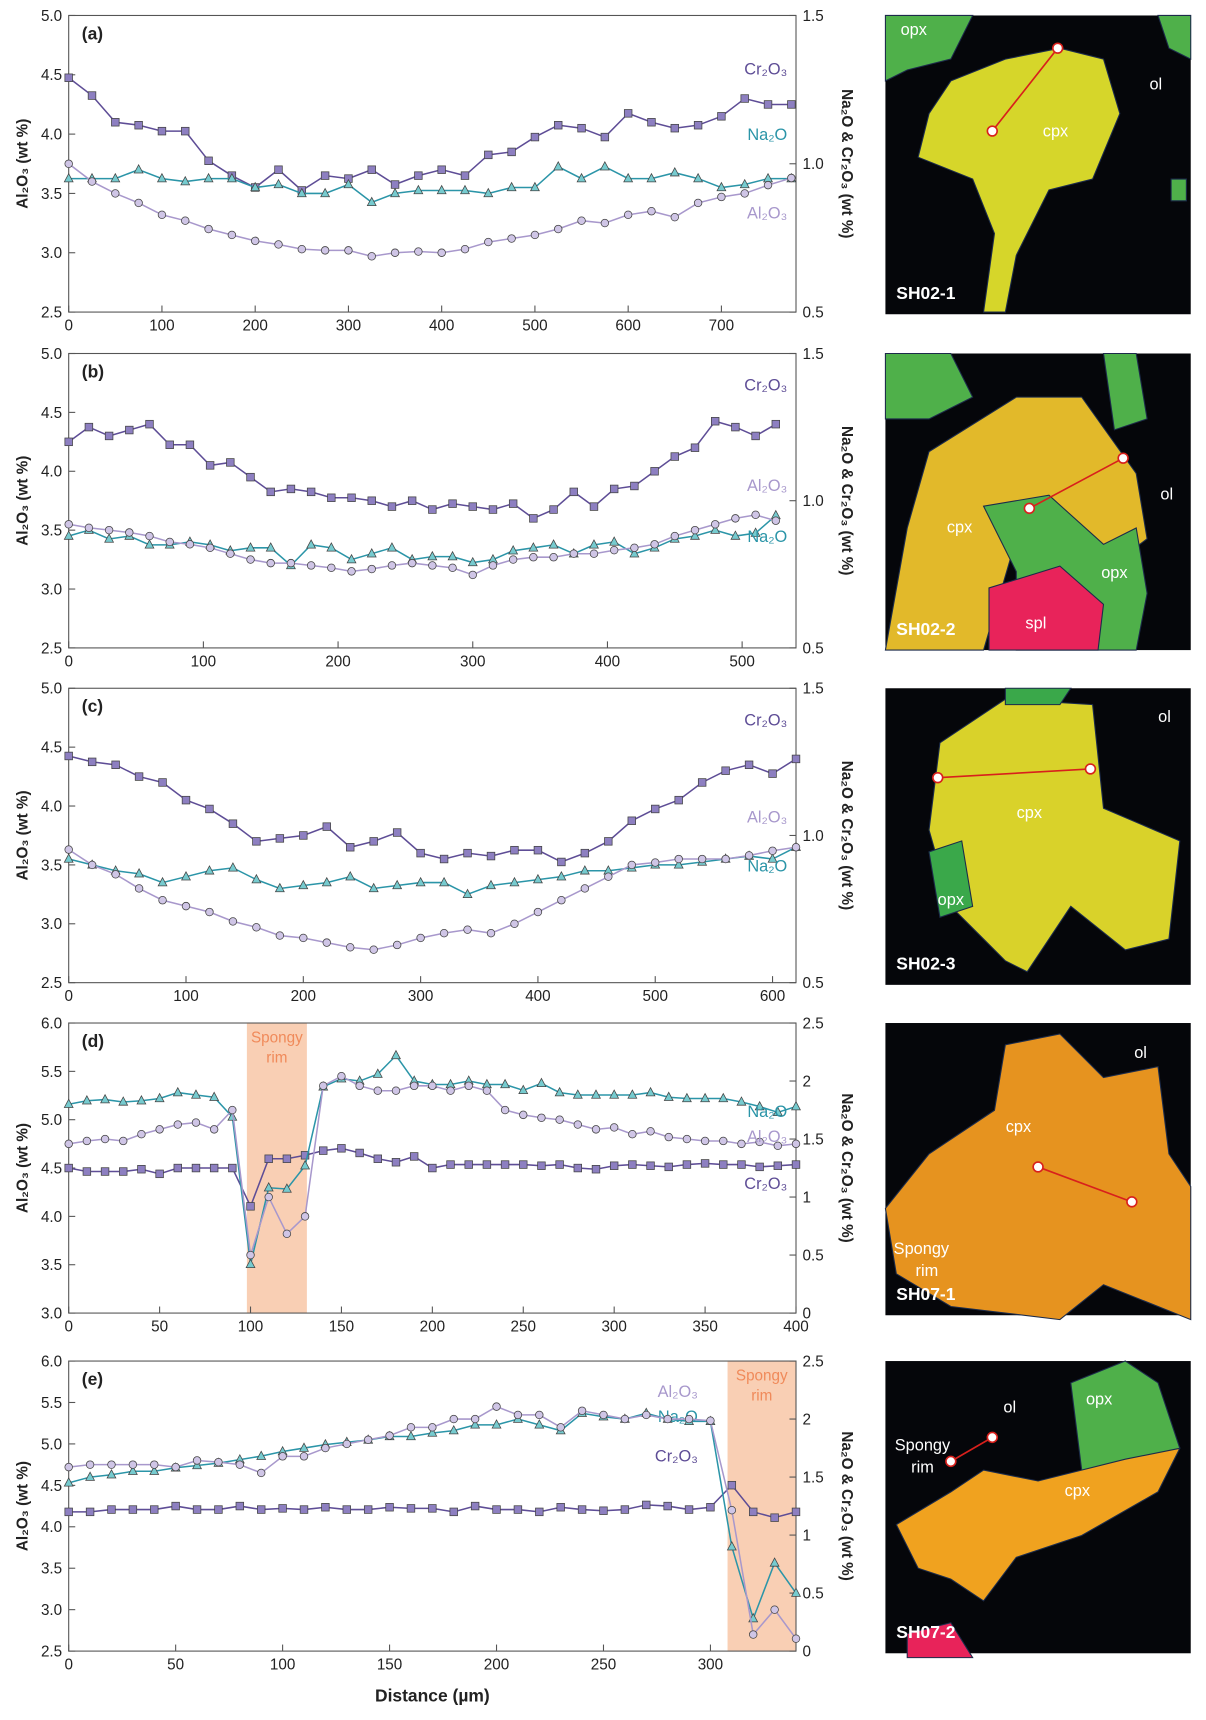 This screenshot has width=1206, height=1720. What do you see at coordinates (432, 1506) in the screenshot?
I see `plot-frame` at bounding box center [432, 1506].